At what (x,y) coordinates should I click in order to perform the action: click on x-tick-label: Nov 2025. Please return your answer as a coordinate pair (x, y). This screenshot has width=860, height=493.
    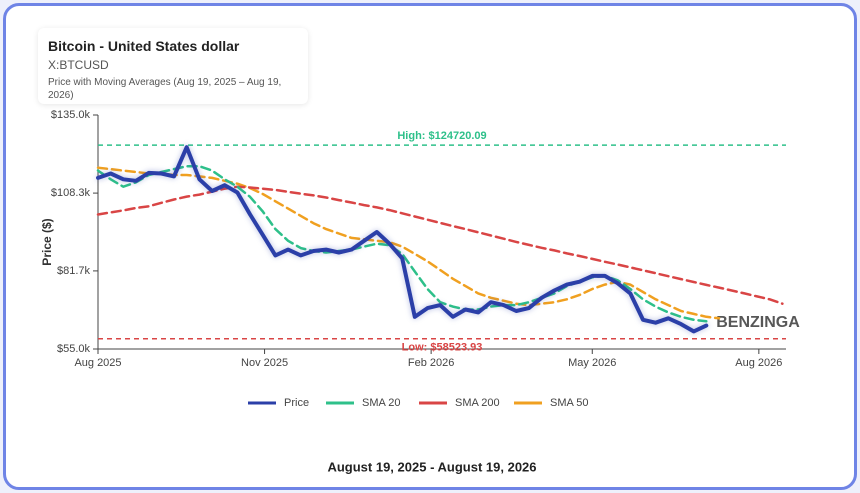
    Looking at the image, I should click on (264, 363).